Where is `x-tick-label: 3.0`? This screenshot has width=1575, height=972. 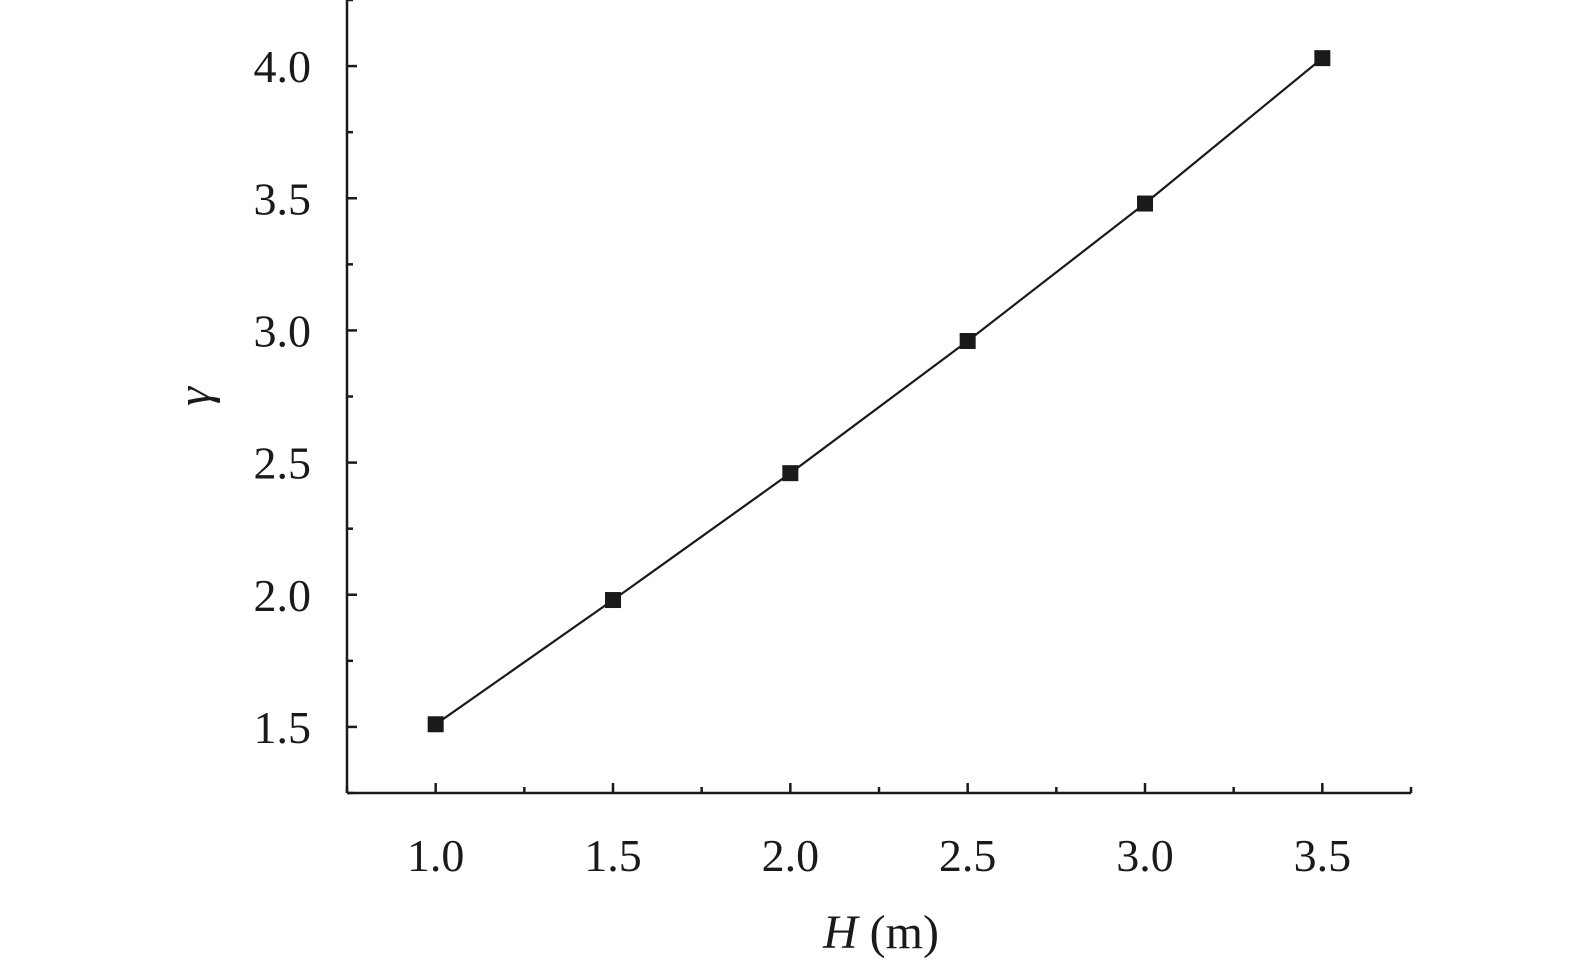
x-tick-label: 3.0 is located at coordinates (1145, 855).